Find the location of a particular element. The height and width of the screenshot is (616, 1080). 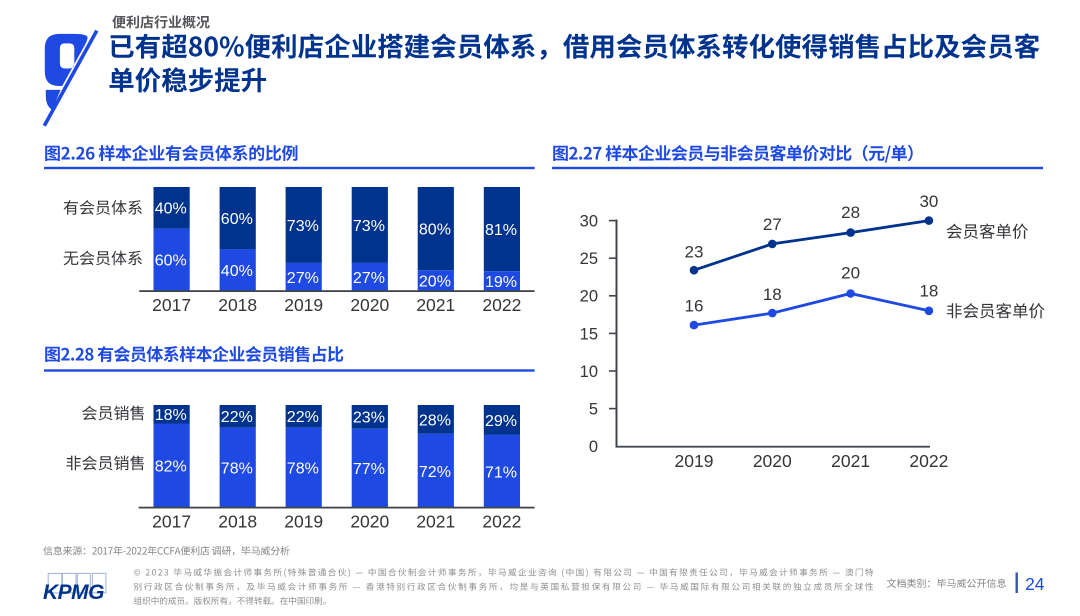

svg-text: 71% is located at coordinates (501, 472).